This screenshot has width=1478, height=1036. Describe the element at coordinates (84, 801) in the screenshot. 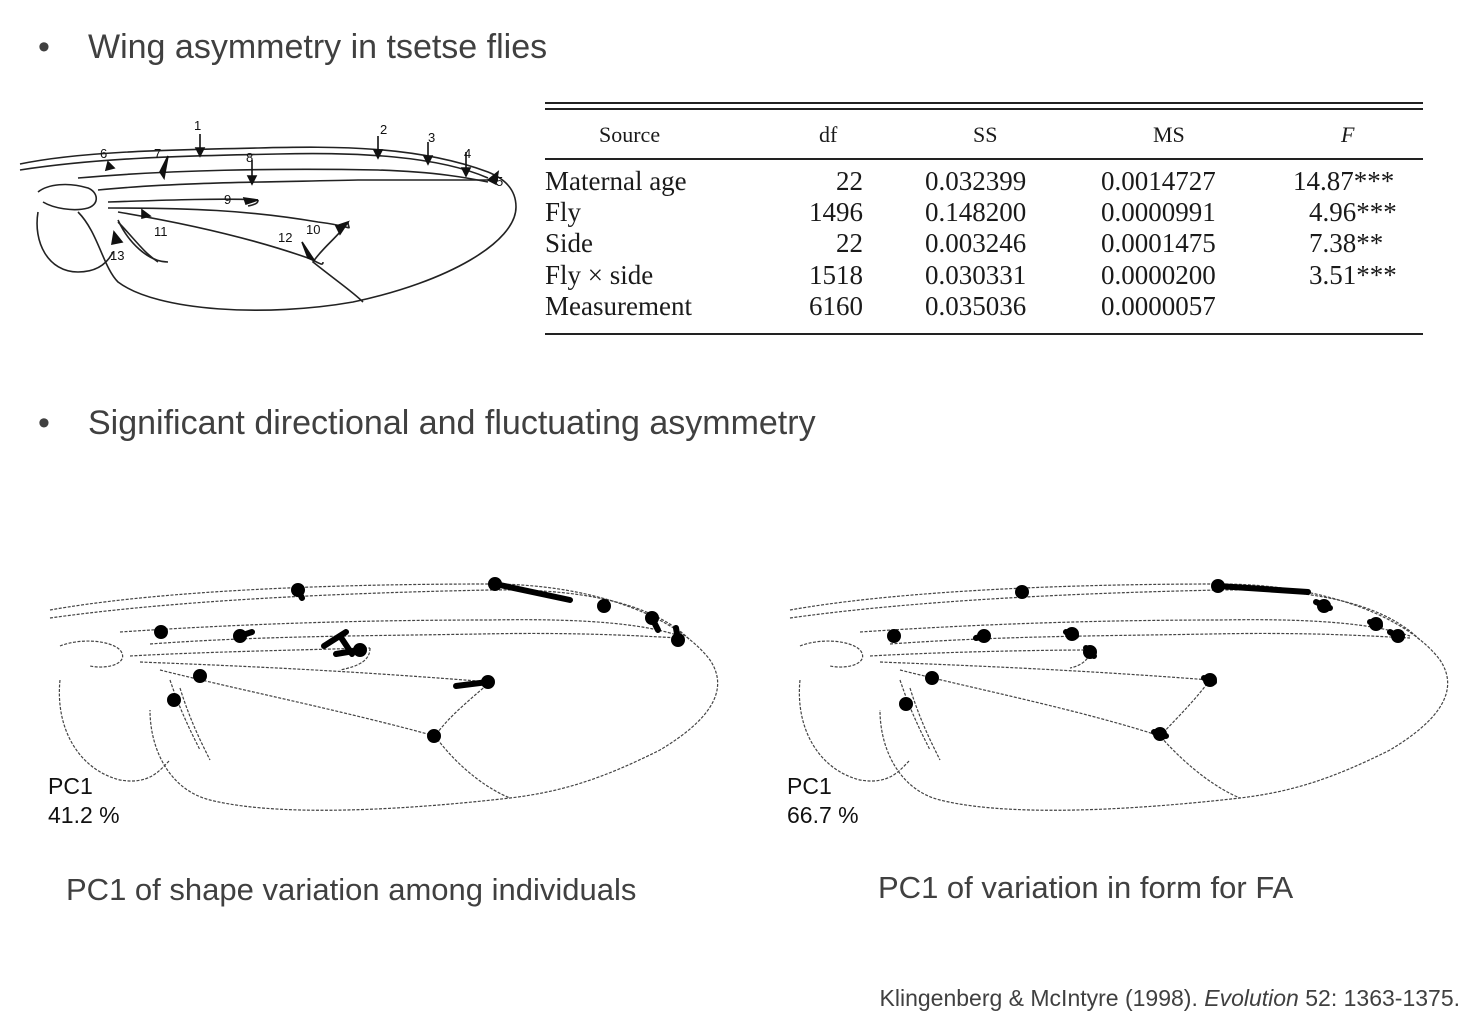

I see `pc-label-left: PC1 41.2 %` at that location.